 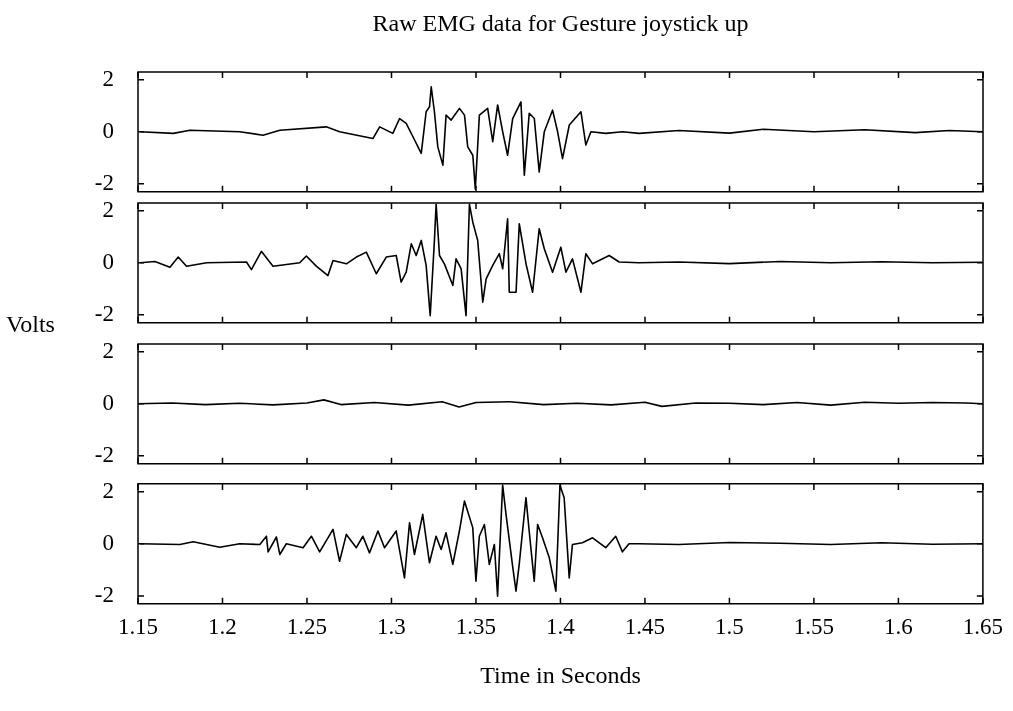 I want to click on x-tick-label: 1.65, so click(x=982, y=625).